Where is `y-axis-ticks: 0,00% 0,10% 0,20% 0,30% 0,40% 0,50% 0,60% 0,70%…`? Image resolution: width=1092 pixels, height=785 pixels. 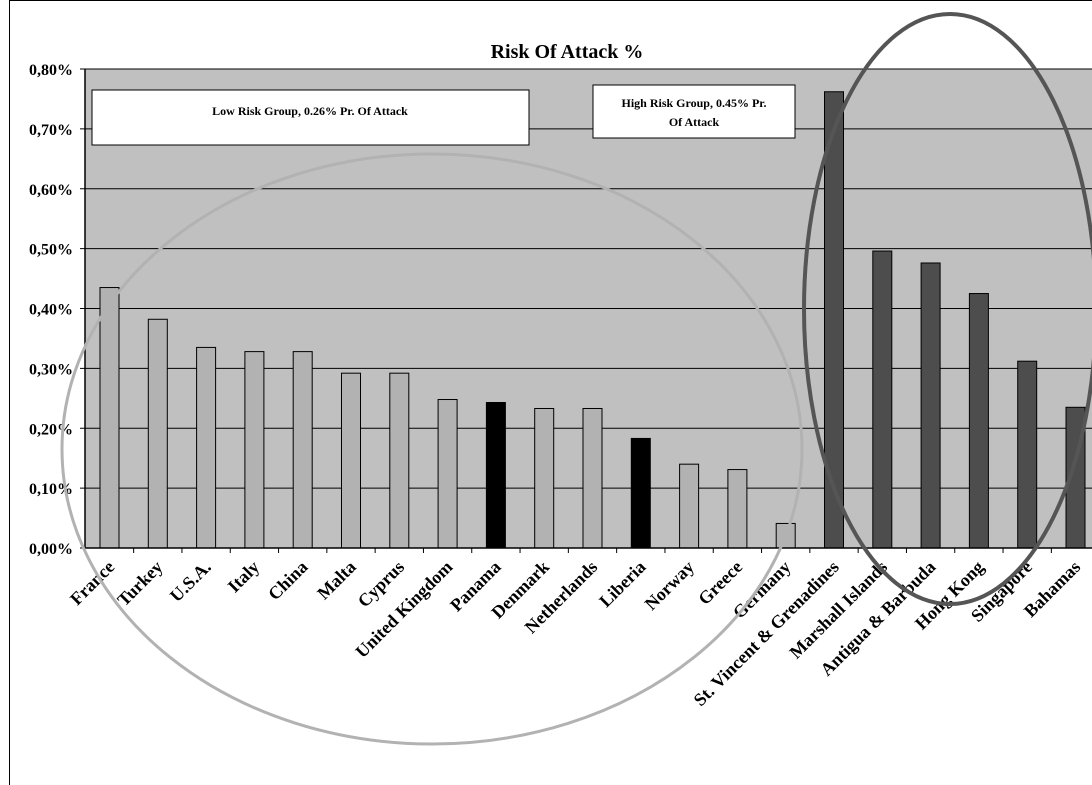 y-axis-ticks: 0,00% 0,10% 0,20% 0,30% 0,40% 0,50% 0,60% 0,70%… is located at coordinates (57, 310).